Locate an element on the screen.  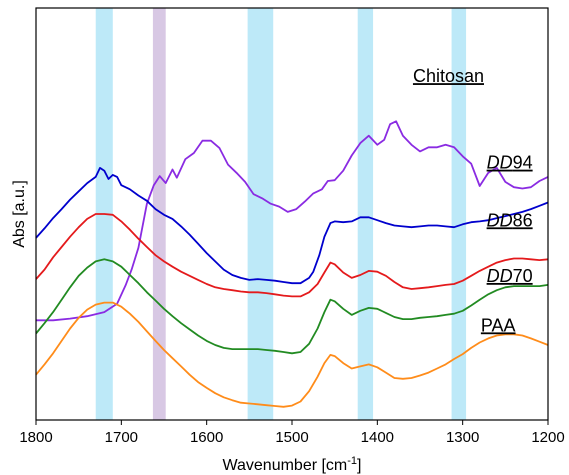
series-label-3: DD70 is located at coordinates (510, 276).